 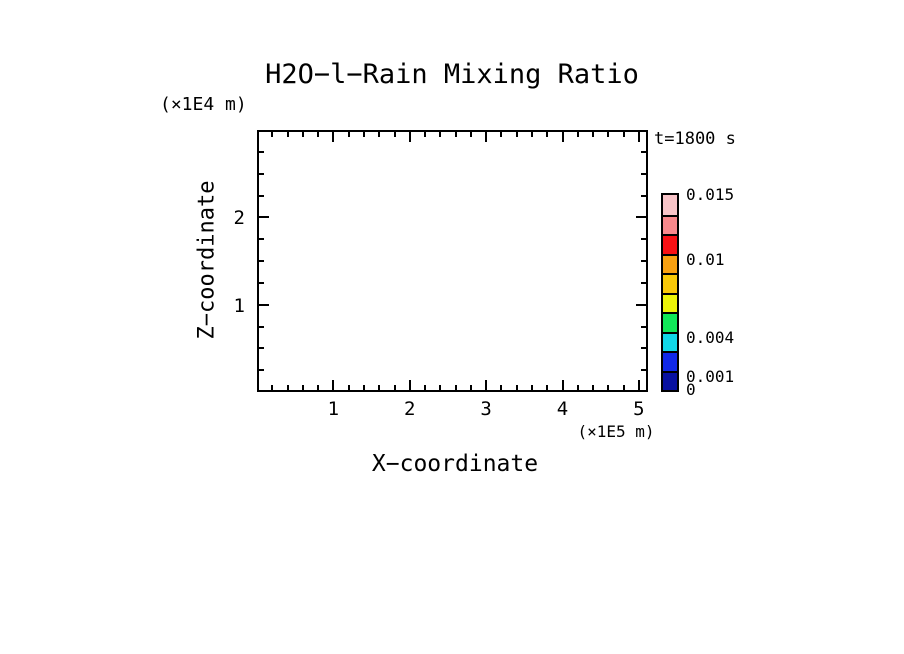 What do you see at coordinates (616, 431) in the screenshot?
I see `x-axis-unit-label: (×1E5 m)` at bounding box center [616, 431].